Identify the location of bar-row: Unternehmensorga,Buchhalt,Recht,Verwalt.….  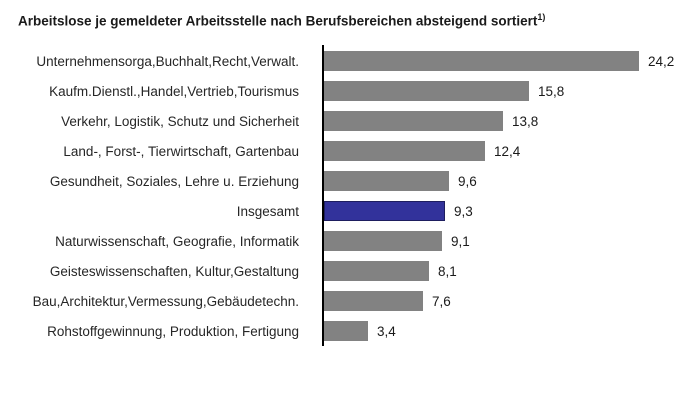
(346, 61).